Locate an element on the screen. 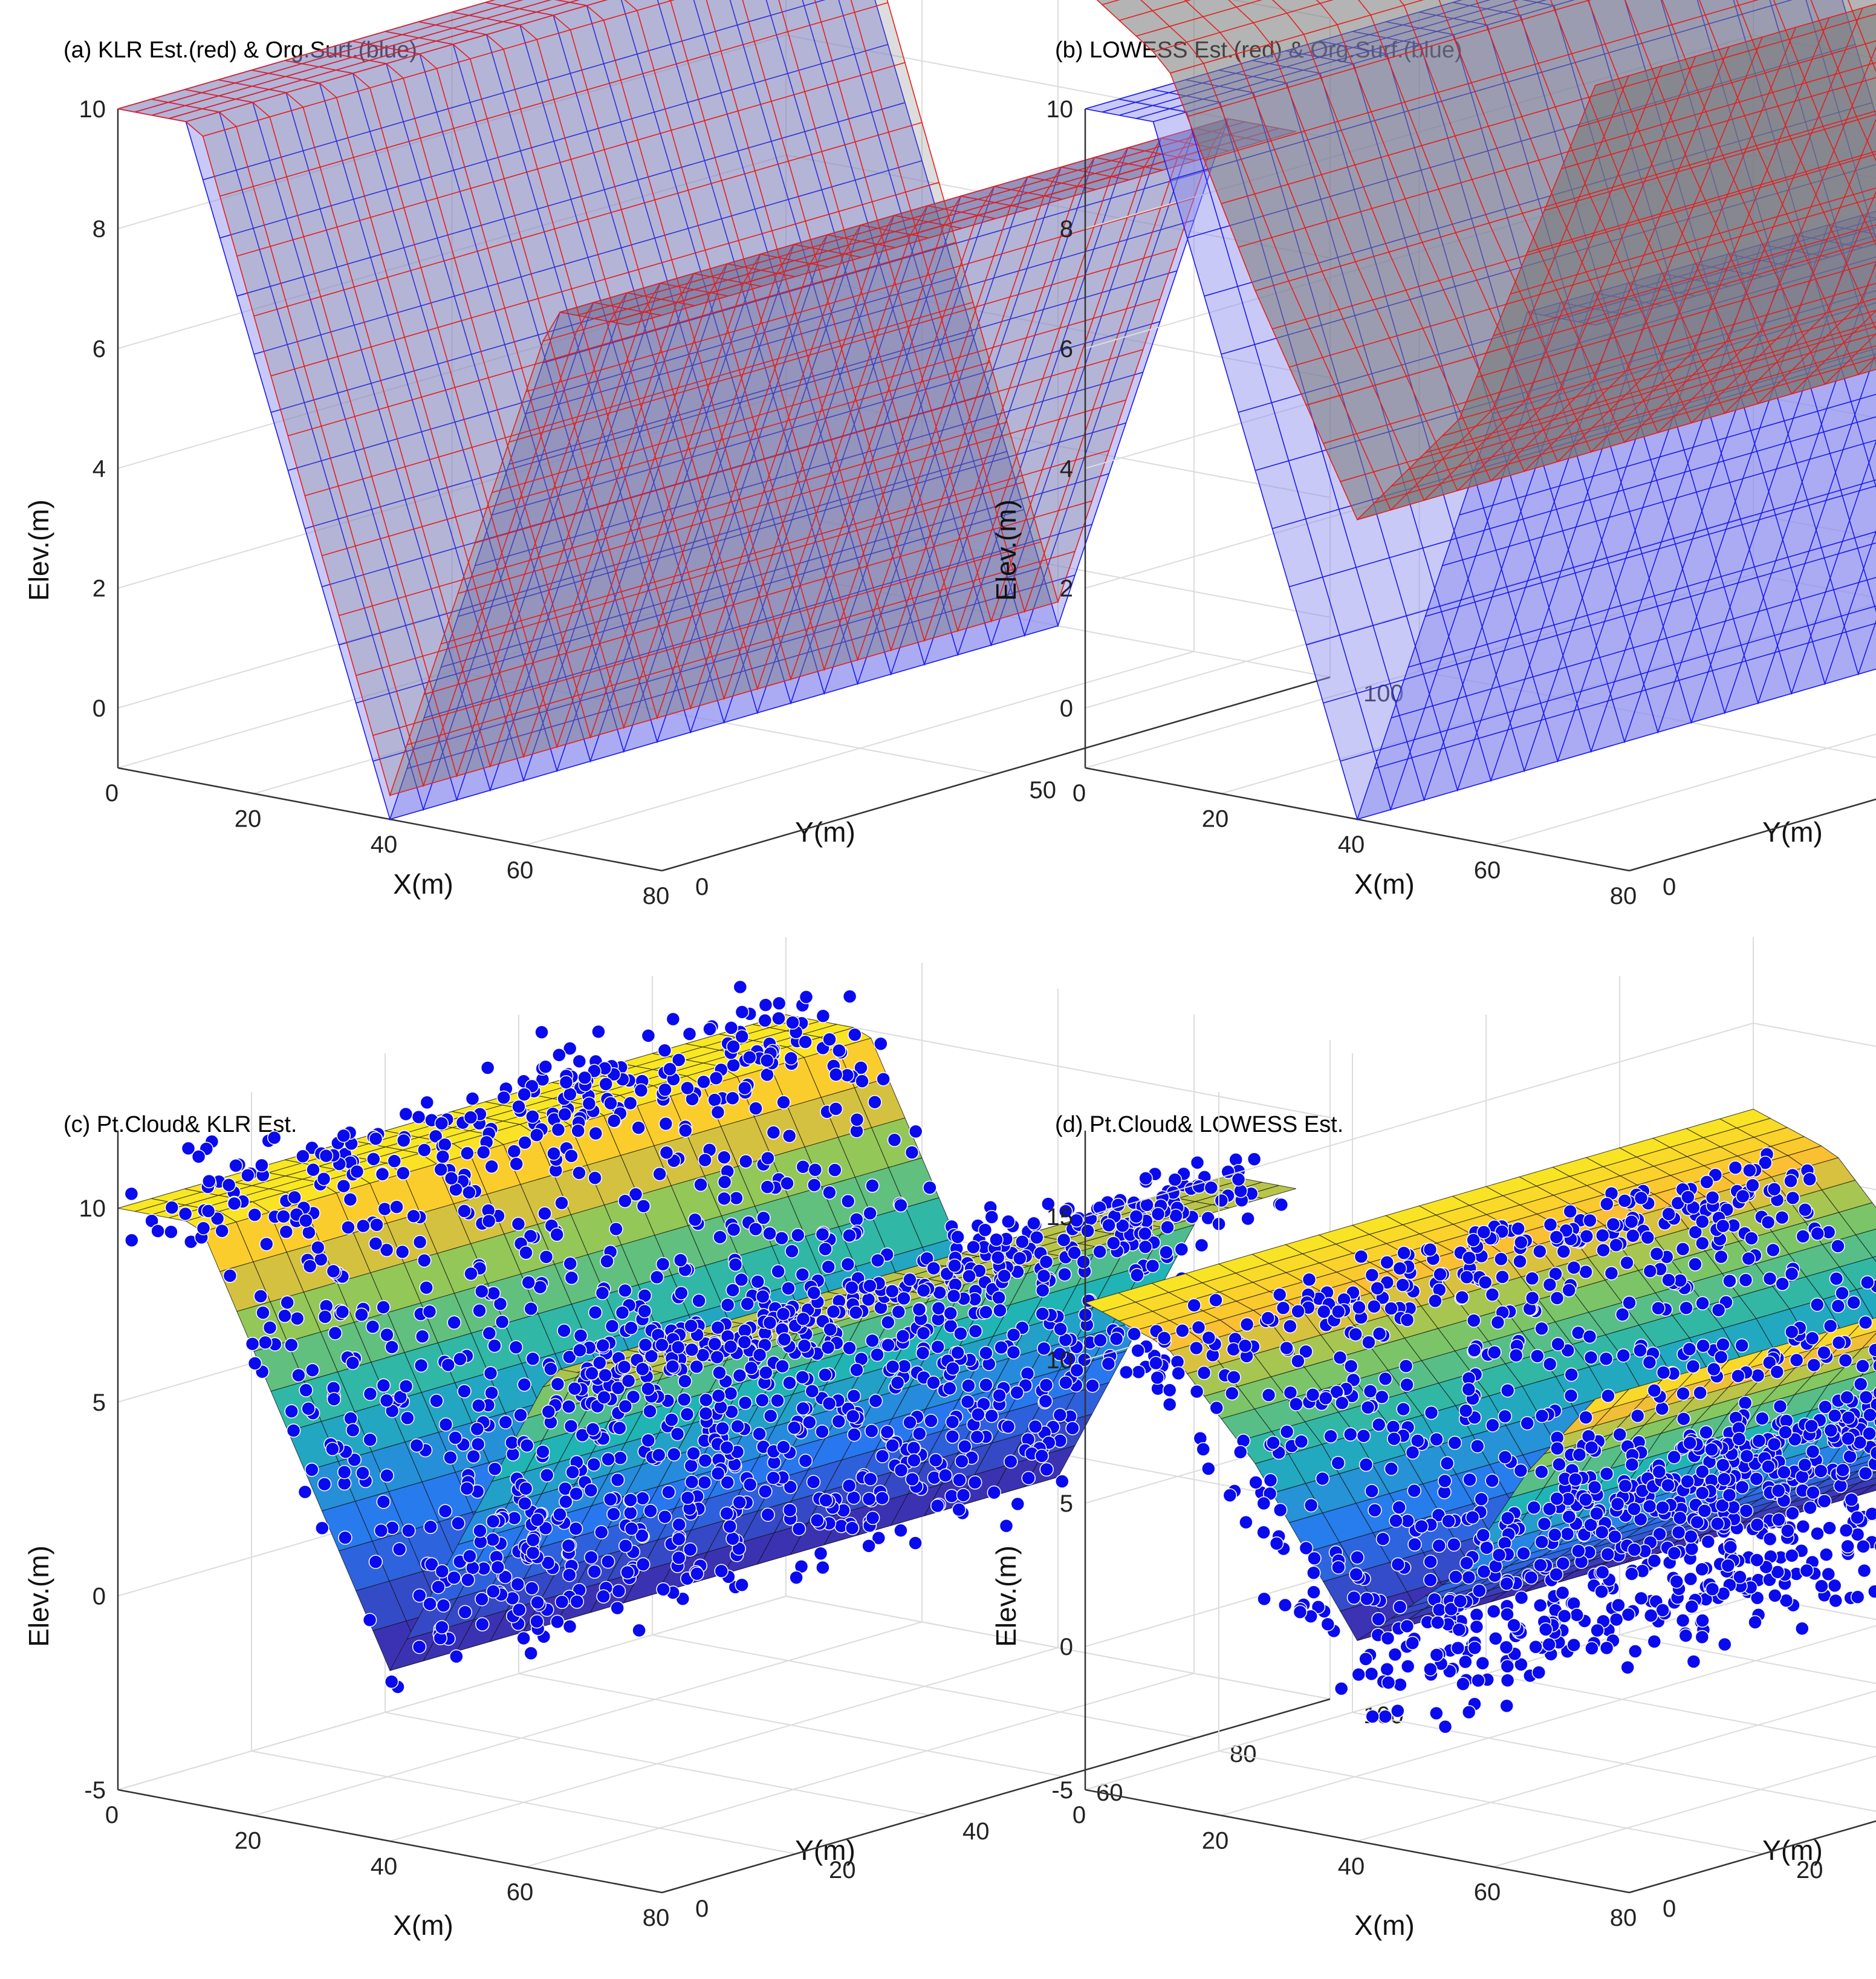 The width and height of the screenshot is (1876, 1979). original-surface-mesh-strip is located at coordinates (1599, 651).